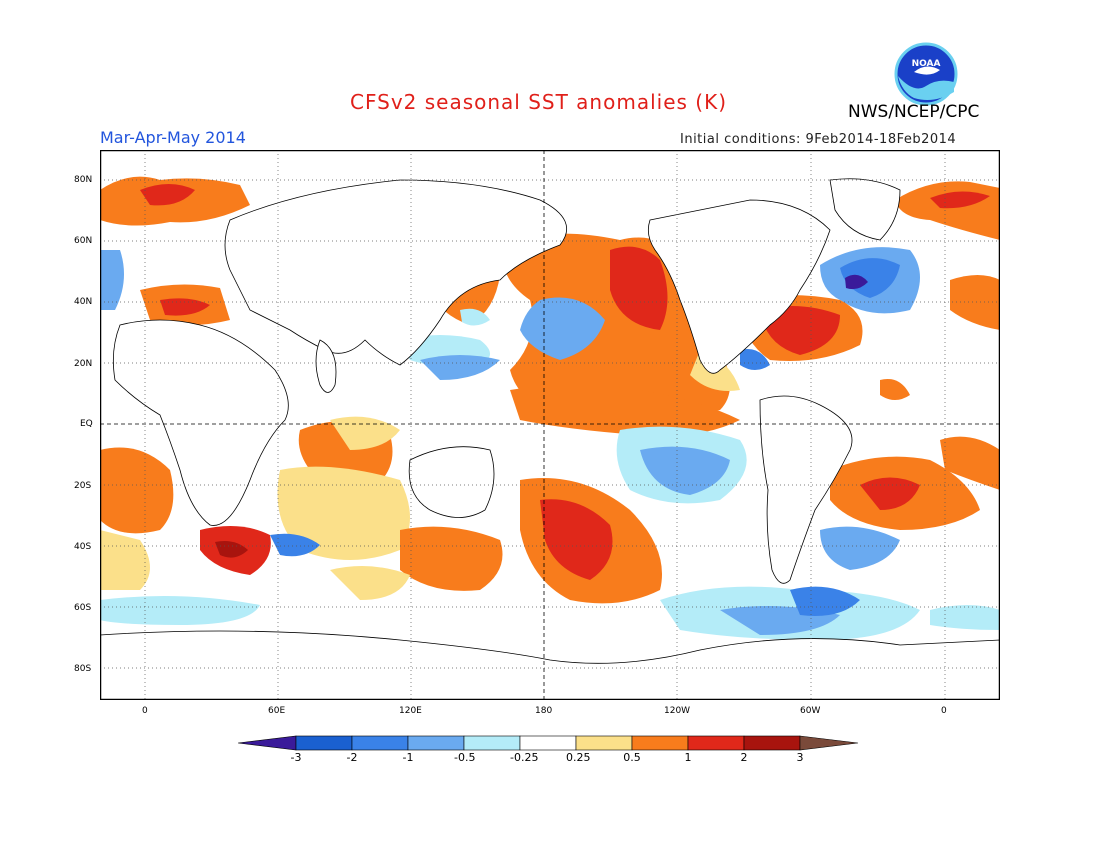 The width and height of the screenshot is (1100, 850). Describe the element at coordinates (538, 102) in the screenshot. I see `page-title: CFSv2 seasonal SST anomalies (K)` at that location.